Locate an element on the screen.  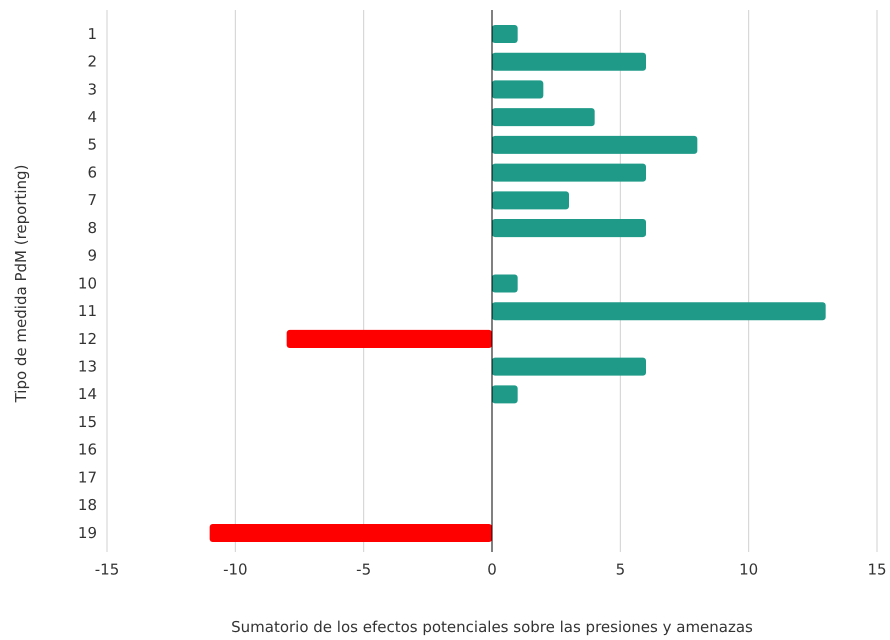
y-axis-title: Tipo de medida PdM (reporting) is located at coordinates (21, 284).